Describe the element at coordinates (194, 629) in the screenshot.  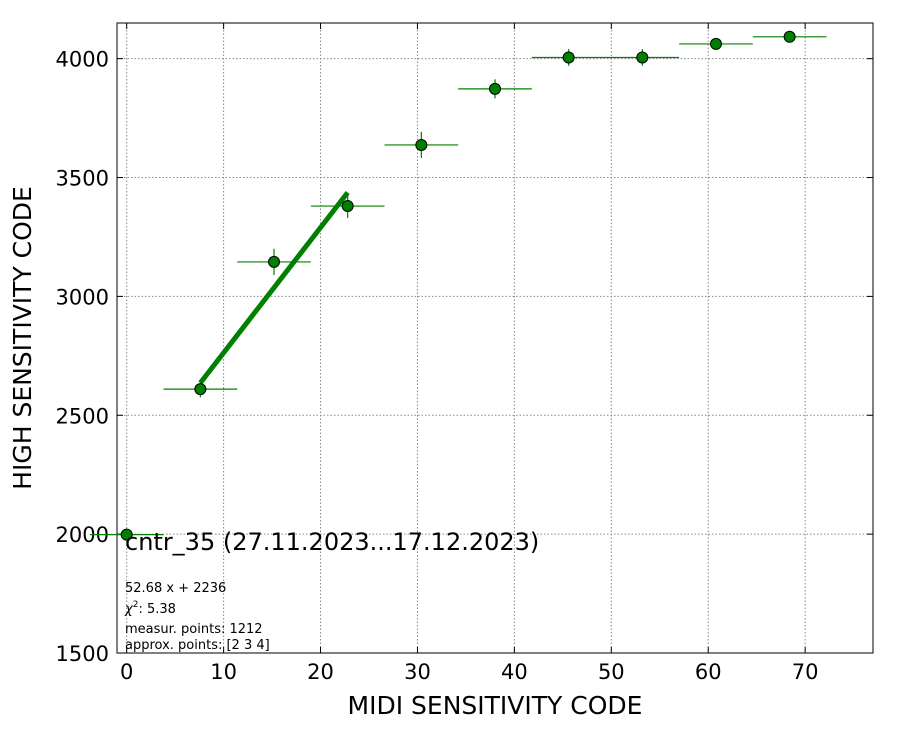
I see `measur-points: measur. points: 1212` at that location.